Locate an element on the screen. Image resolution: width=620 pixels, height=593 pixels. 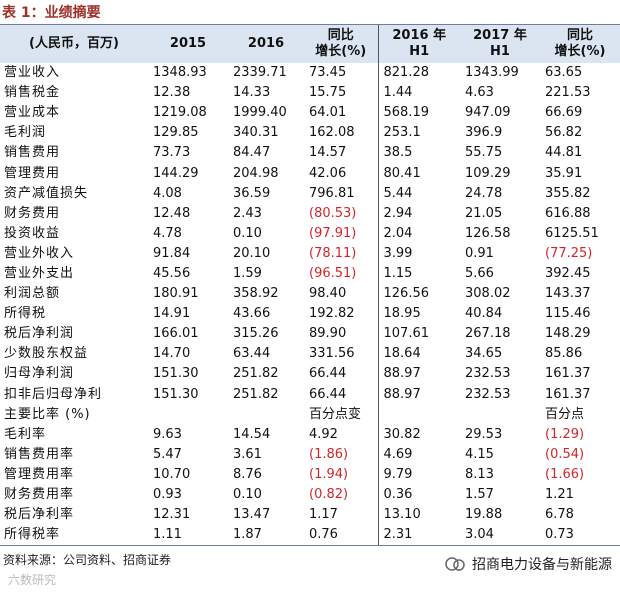
value-cell: 40.84 is located at coordinates (484, 314).